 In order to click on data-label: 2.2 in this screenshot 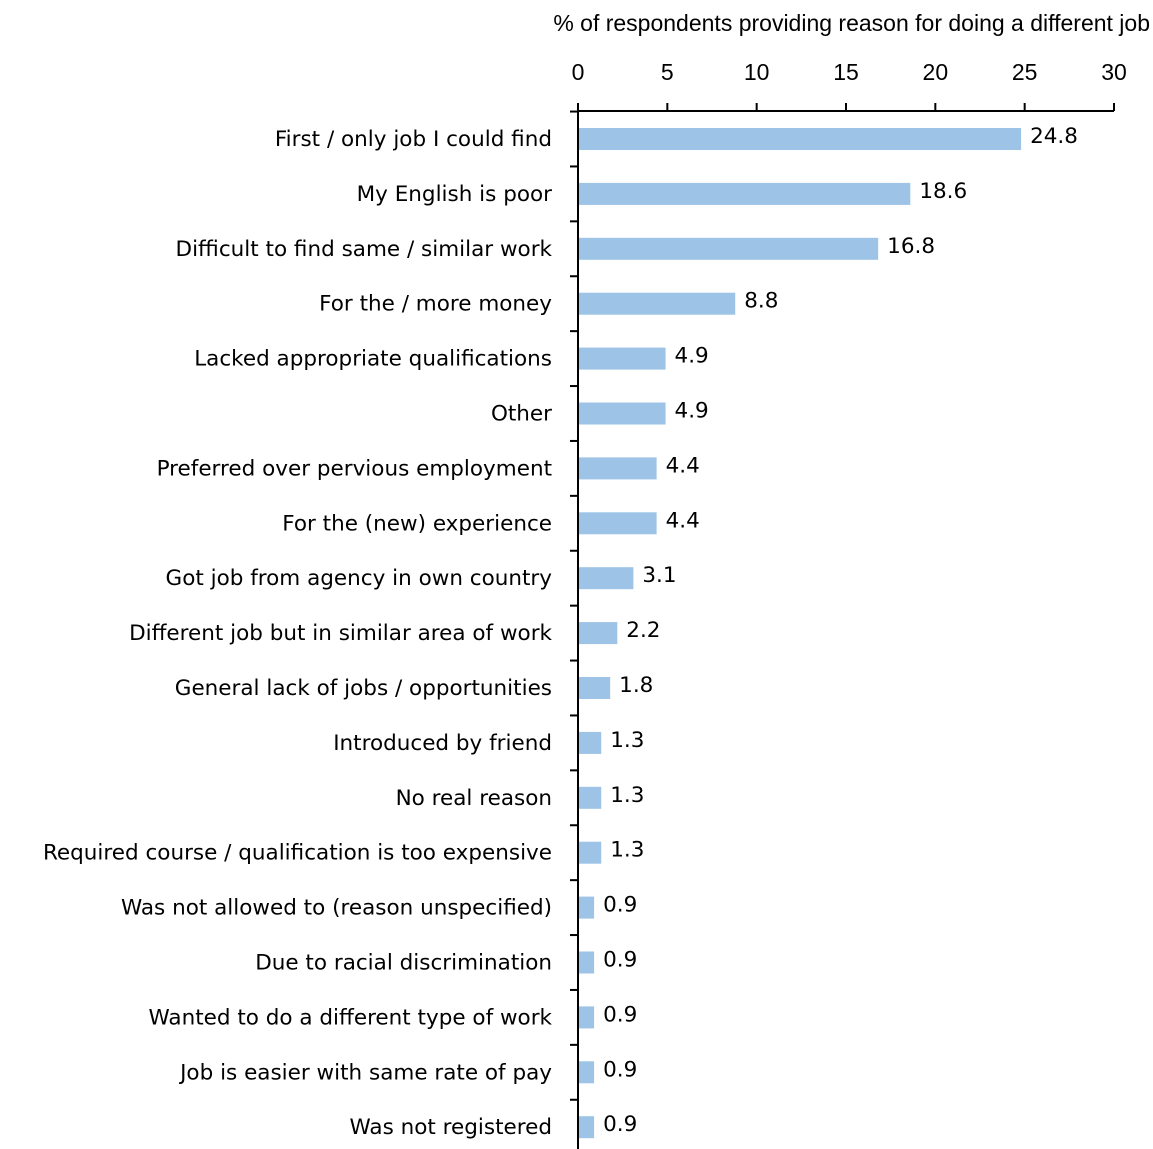, I will do `click(643, 630)`.